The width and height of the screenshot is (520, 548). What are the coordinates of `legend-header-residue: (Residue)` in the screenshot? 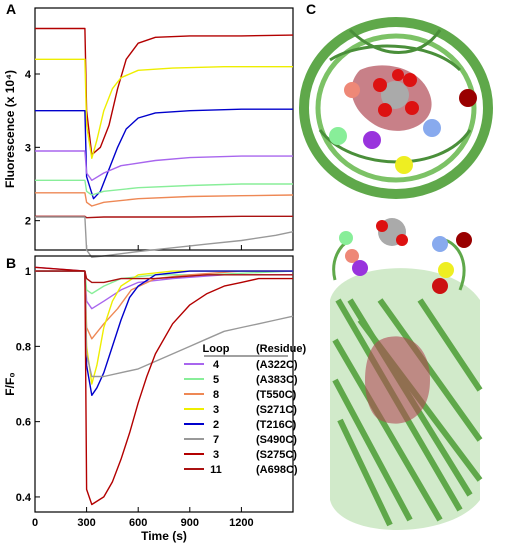 It's located at (281, 349).